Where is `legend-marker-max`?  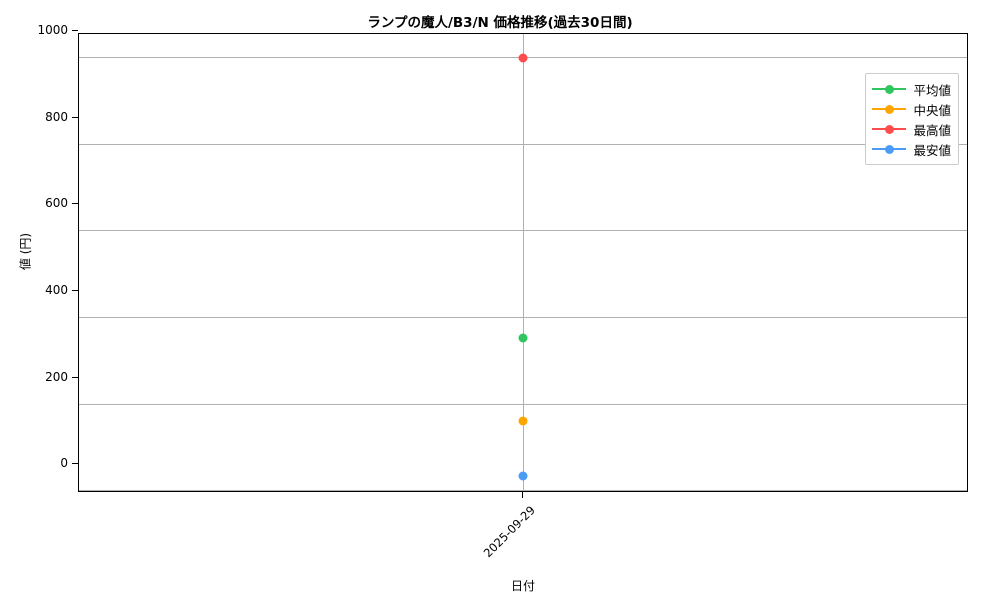 legend-marker-max is located at coordinates (889, 129).